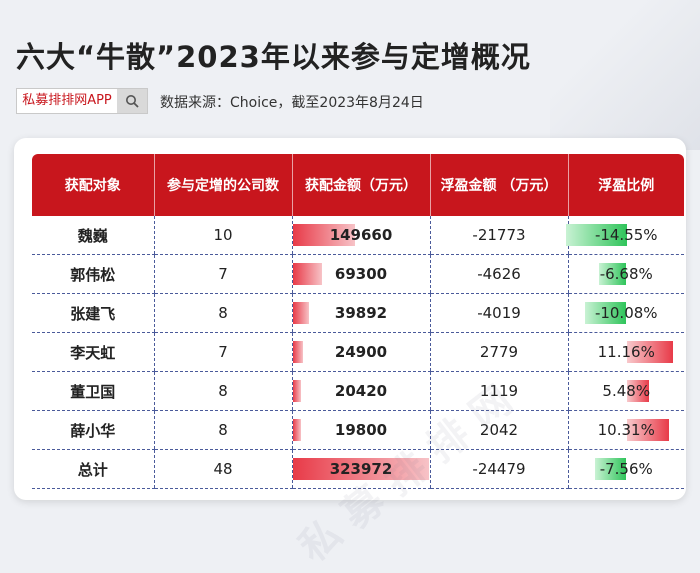 The image size is (700, 573). Describe the element at coordinates (273, 57) in the screenshot. I see `page-title: 六大“牛散”2023年以来参与定增概况` at that location.